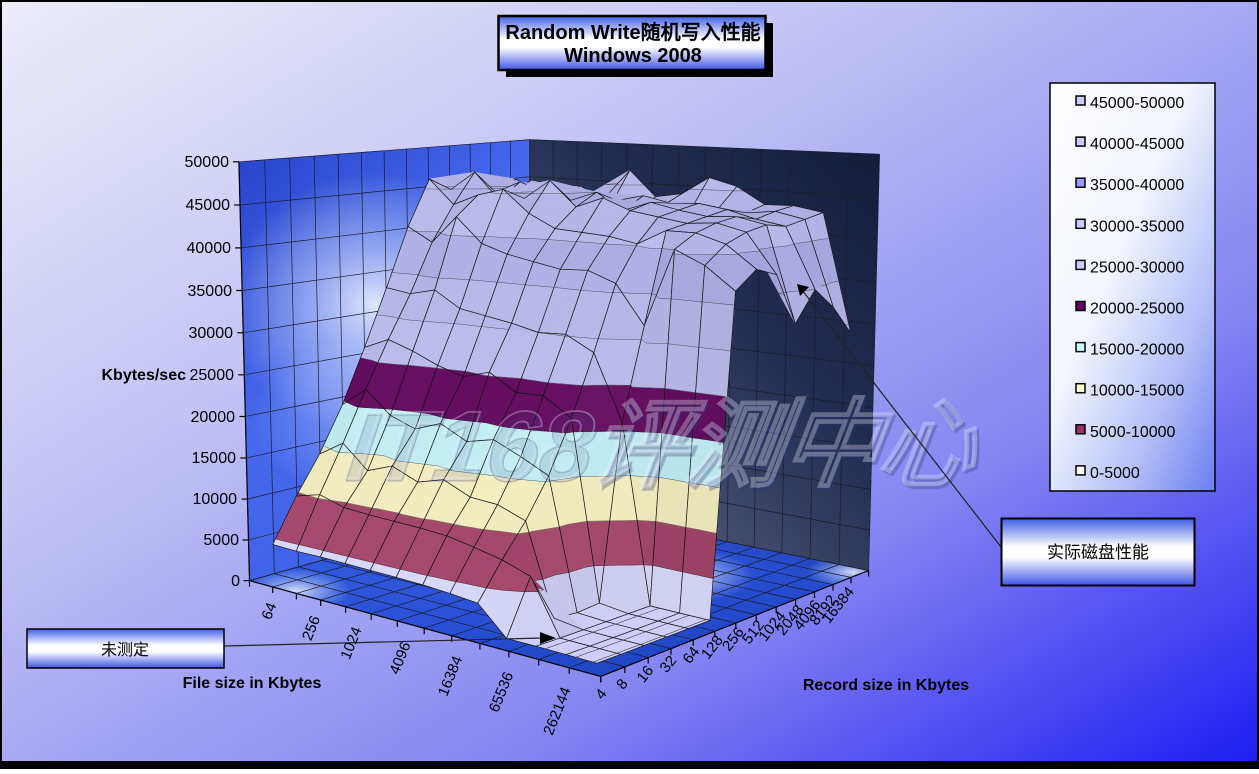 This screenshot has height=774, width=1259. I want to click on svg-text: 20000-25000, so click(1137, 309).